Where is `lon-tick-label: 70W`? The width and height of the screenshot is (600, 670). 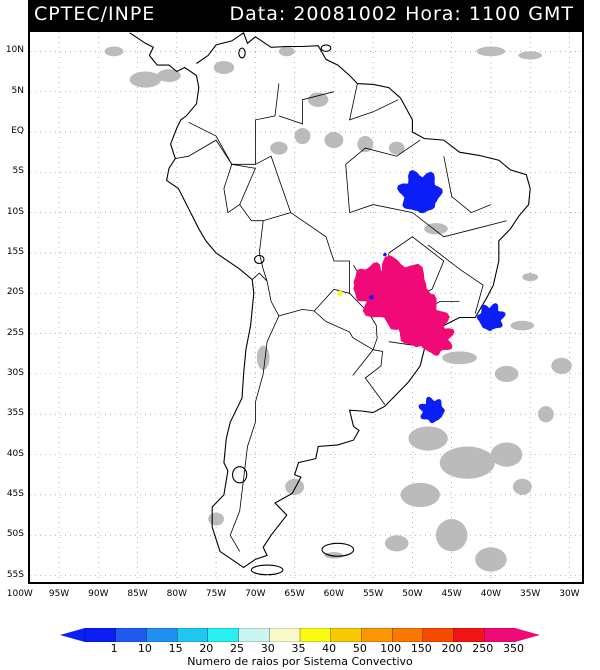 lon-tick-label: 70W is located at coordinates (255, 594).